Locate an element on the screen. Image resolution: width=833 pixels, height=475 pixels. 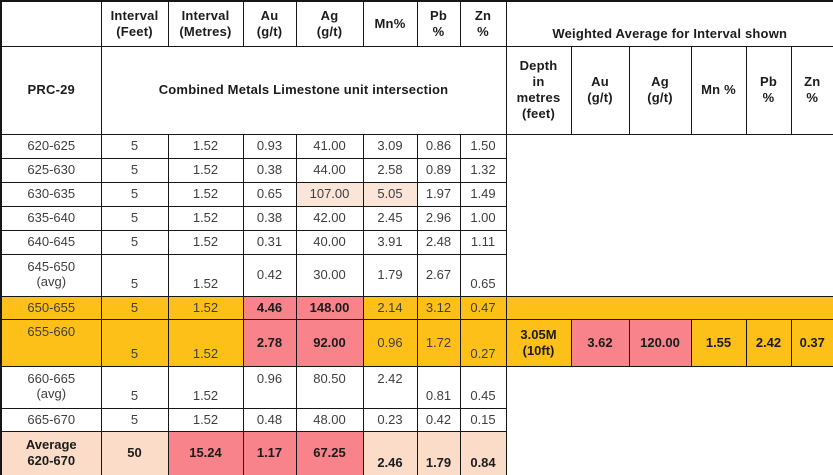
cell-zn: 1.50 is located at coordinates (483, 146).